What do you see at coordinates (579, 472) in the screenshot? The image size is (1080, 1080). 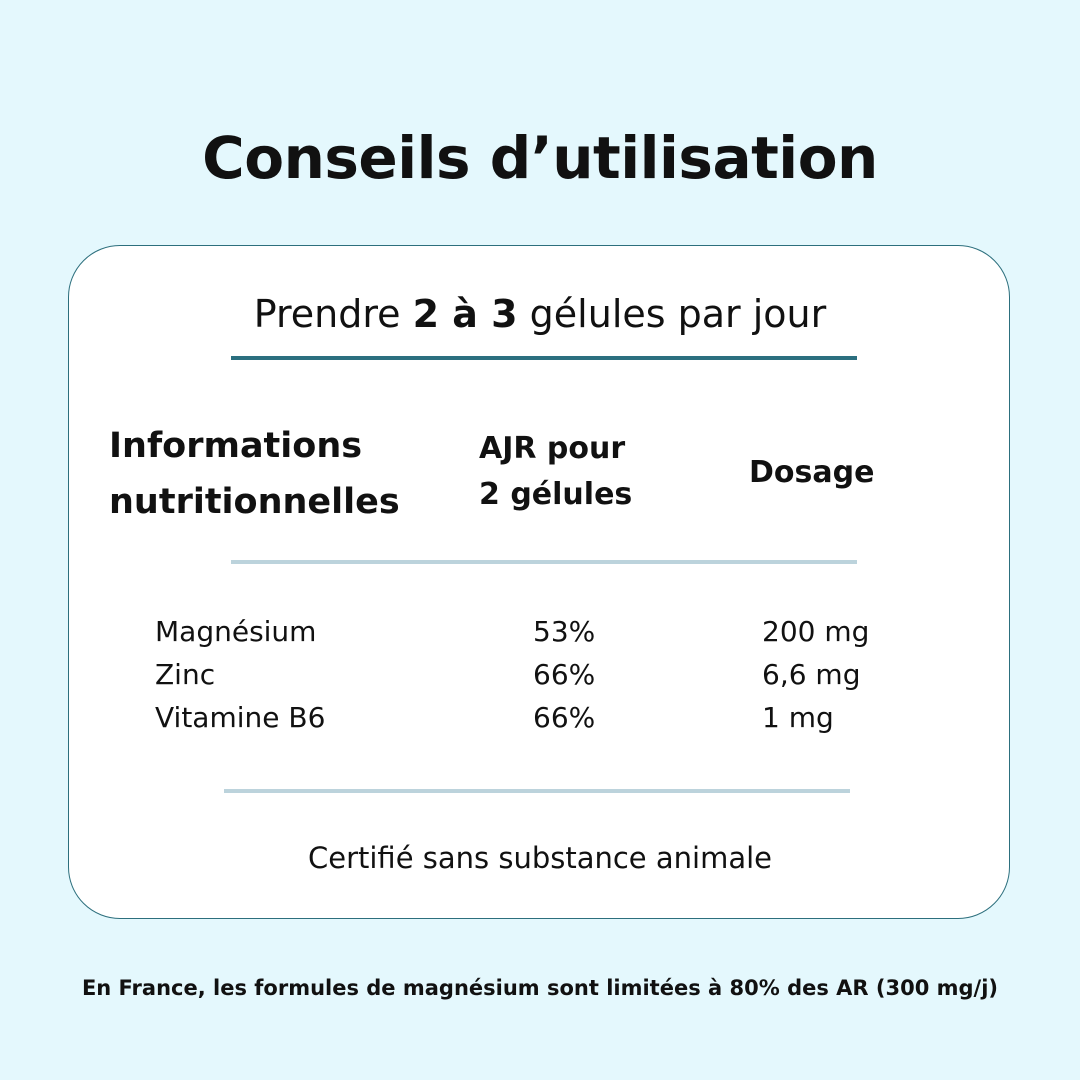 I see `header-ajr: AJR pour 2 gélules` at bounding box center [579, 472].